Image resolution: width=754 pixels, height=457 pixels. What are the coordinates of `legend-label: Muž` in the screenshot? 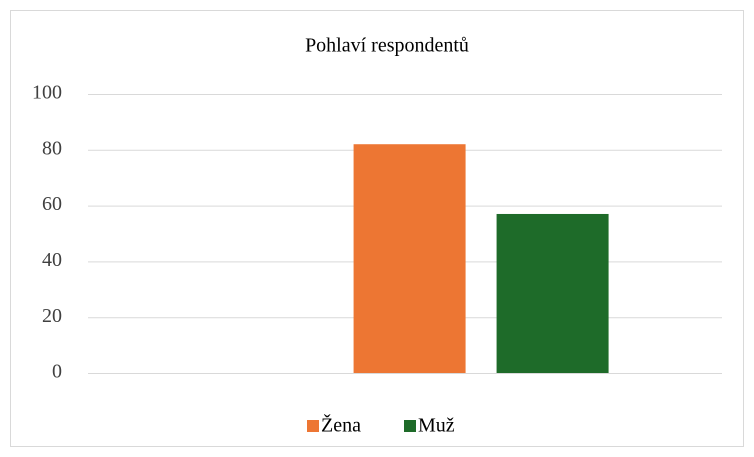 It's located at (436, 426).